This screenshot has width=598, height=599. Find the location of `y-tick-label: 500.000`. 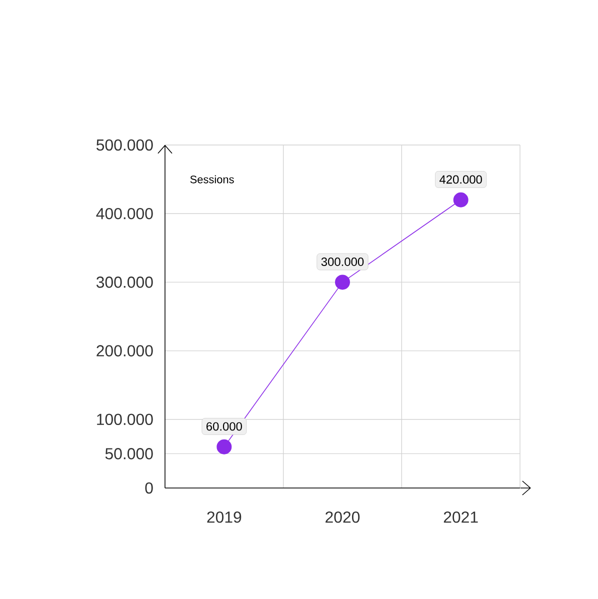

y-tick-label: 500.000 is located at coordinates (124, 145).